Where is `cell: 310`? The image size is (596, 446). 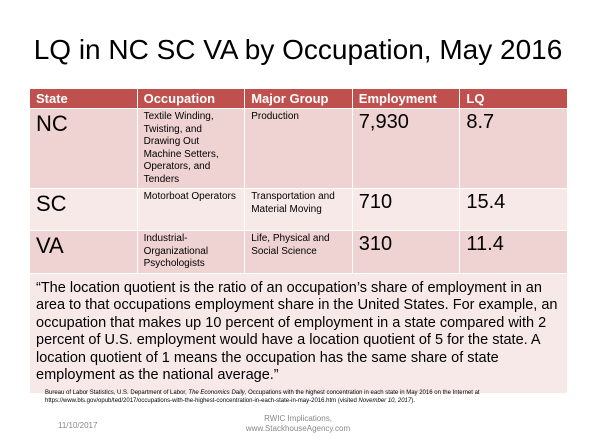
cell: 310 is located at coordinates (406, 252).